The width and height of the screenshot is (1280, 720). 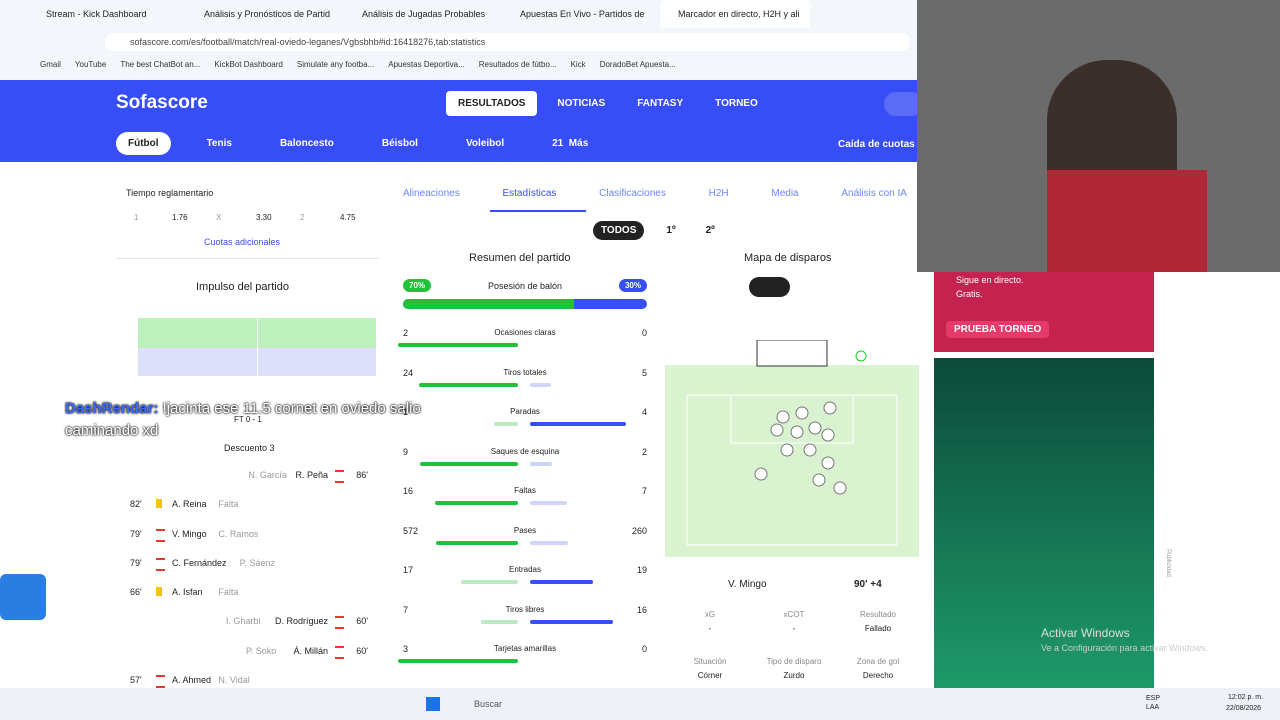 What do you see at coordinates (234, 680) in the screenshot?
I see `secondary: N. Vidal` at bounding box center [234, 680].